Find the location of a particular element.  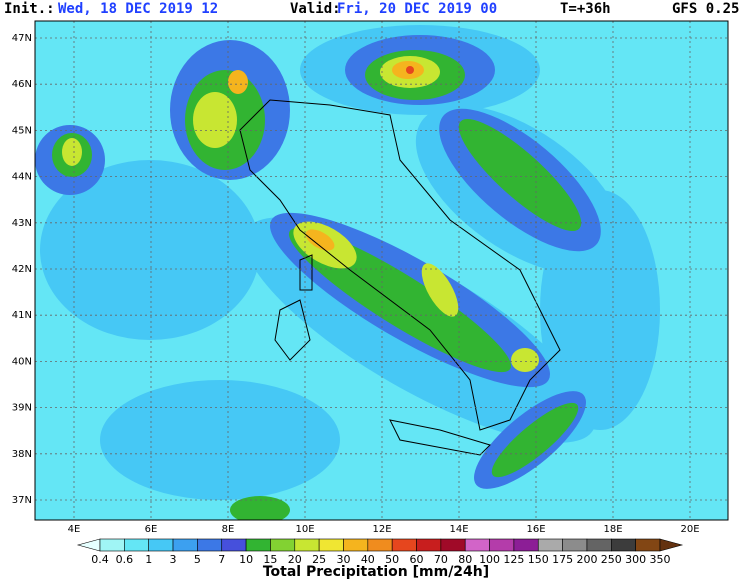

colorbar-label: 175 is located at coordinates (562, 559).